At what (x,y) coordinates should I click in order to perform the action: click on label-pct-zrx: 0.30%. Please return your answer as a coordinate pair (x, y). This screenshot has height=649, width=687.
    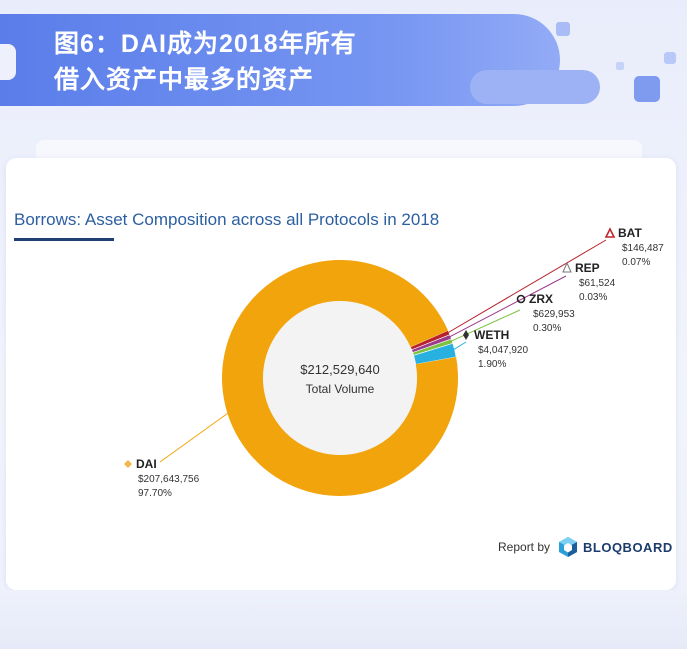
    Looking at the image, I should click on (547, 328).